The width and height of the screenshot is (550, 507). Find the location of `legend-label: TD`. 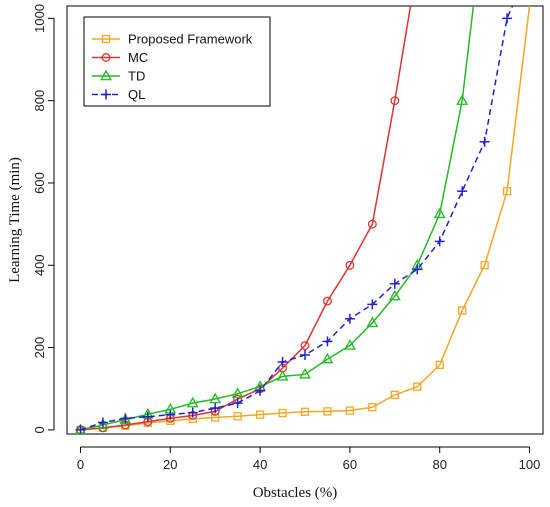

legend-label: TD is located at coordinates (136, 76).